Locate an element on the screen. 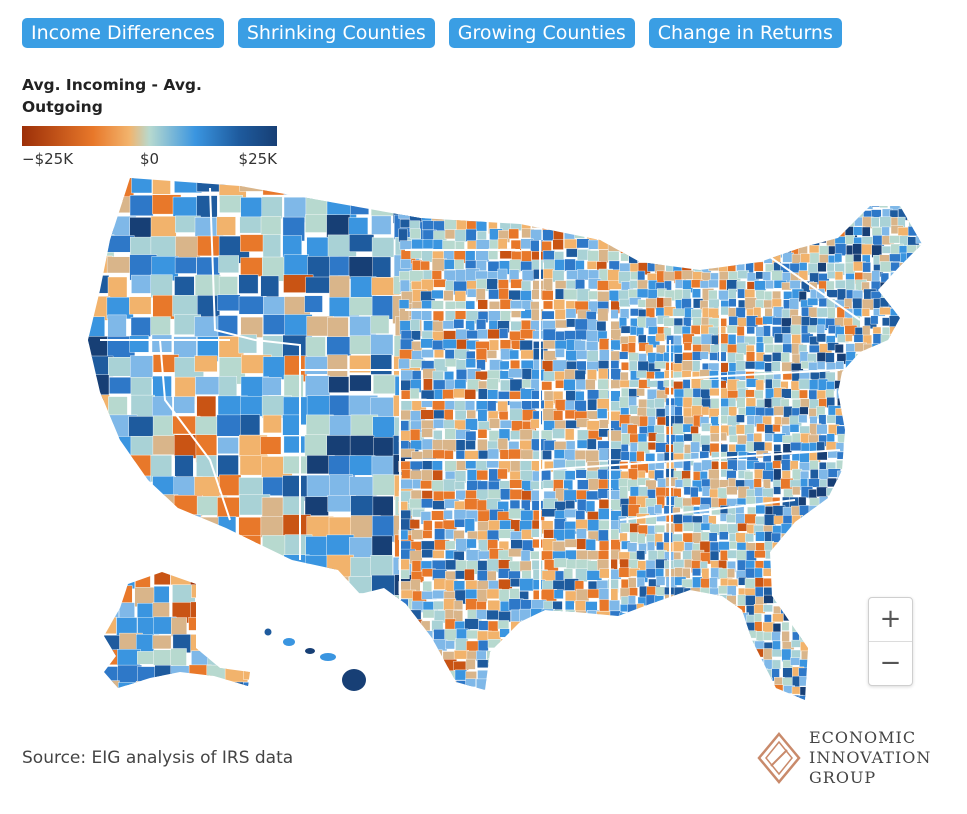 Image resolution: width=967 pixels, height=814 pixels. tab-shrinking-counties: Shrinking Counties is located at coordinates (336, 33).